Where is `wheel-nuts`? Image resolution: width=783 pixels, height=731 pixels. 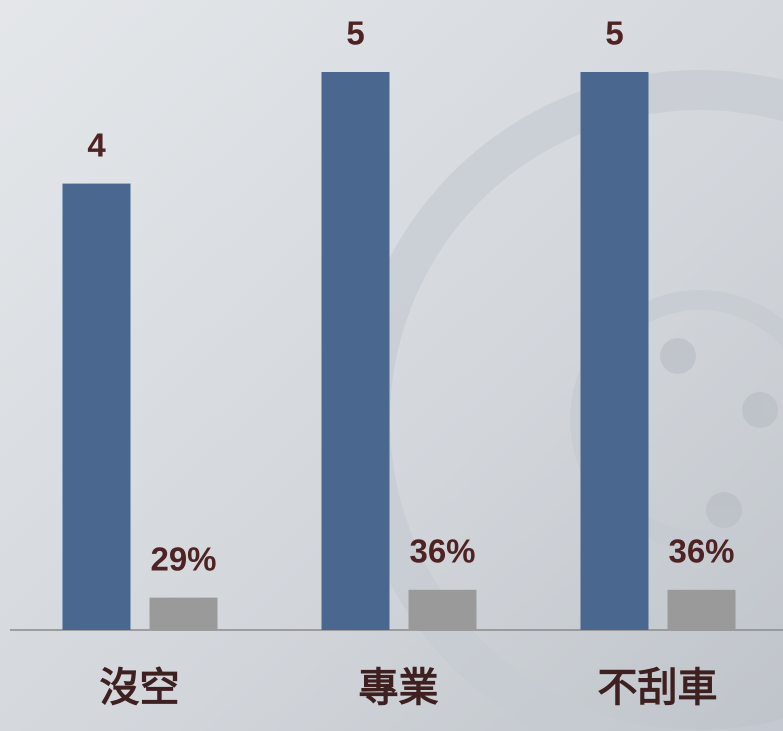
wheel-nuts is located at coordinates (719, 433).